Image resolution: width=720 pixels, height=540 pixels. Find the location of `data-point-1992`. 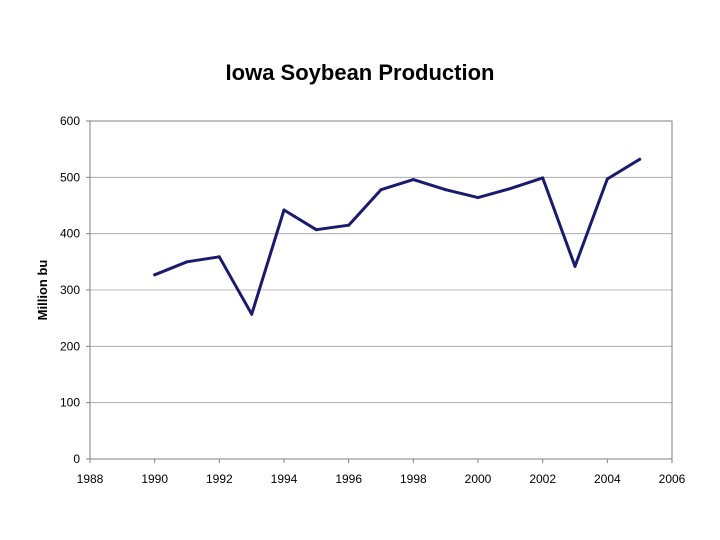

data-point-1992 is located at coordinates (219, 257).